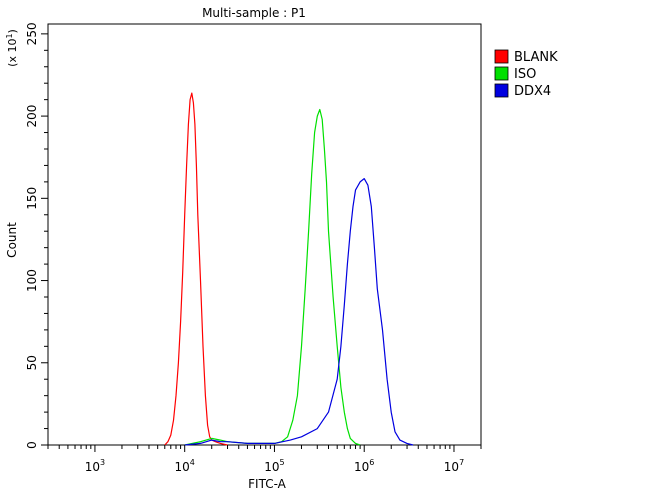 This screenshot has height=493, width=650. Describe the element at coordinates (32, 362) in the screenshot. I see `y-tick-label: 50` at that location.